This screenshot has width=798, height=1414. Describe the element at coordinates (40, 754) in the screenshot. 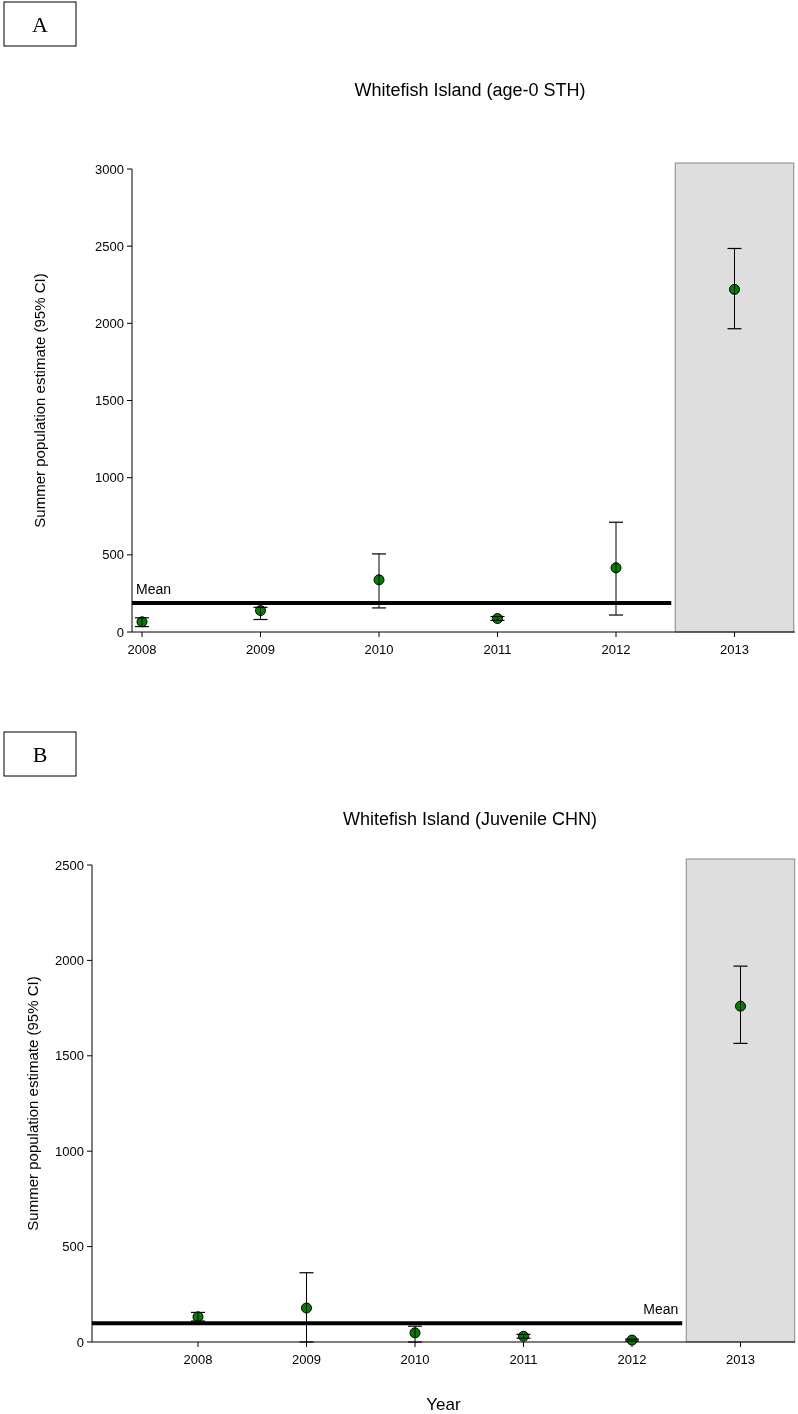

I see `text: B` at that location.